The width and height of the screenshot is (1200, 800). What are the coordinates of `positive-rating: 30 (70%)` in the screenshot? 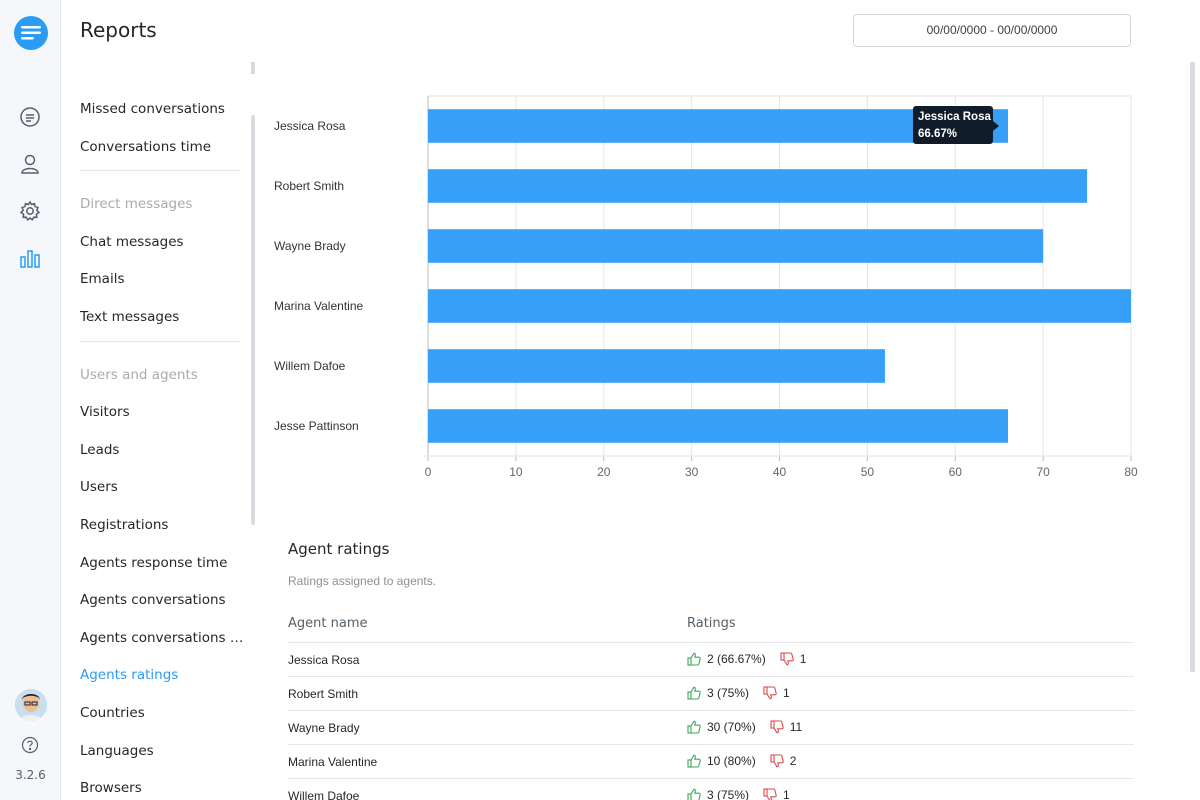 It's located at (731, 727).